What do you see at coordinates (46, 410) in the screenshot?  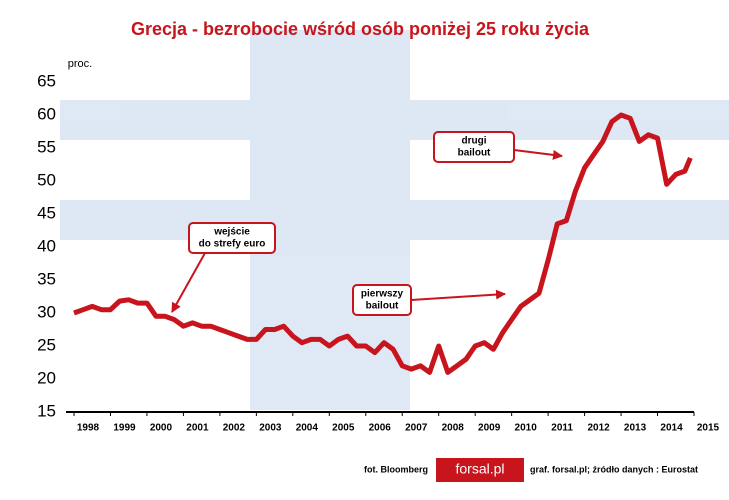 I see `y-tick-label: 15` at bounding box center [46, 410].